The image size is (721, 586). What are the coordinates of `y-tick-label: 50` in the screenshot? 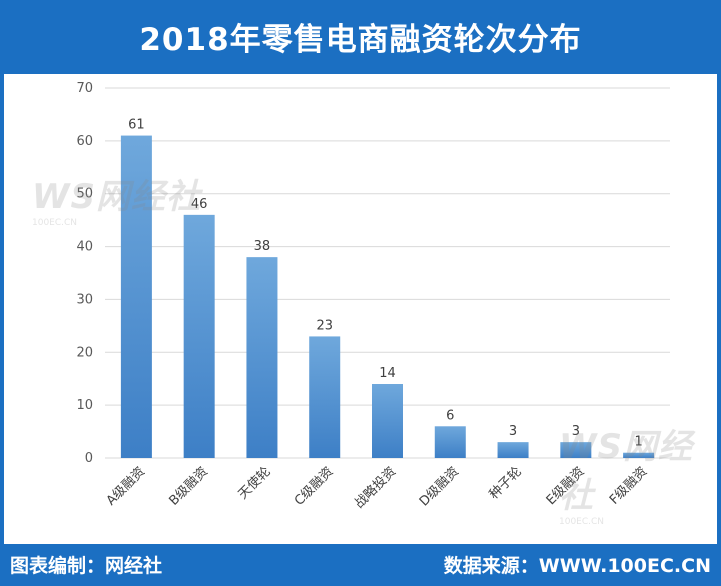 It's located at (84, 194).